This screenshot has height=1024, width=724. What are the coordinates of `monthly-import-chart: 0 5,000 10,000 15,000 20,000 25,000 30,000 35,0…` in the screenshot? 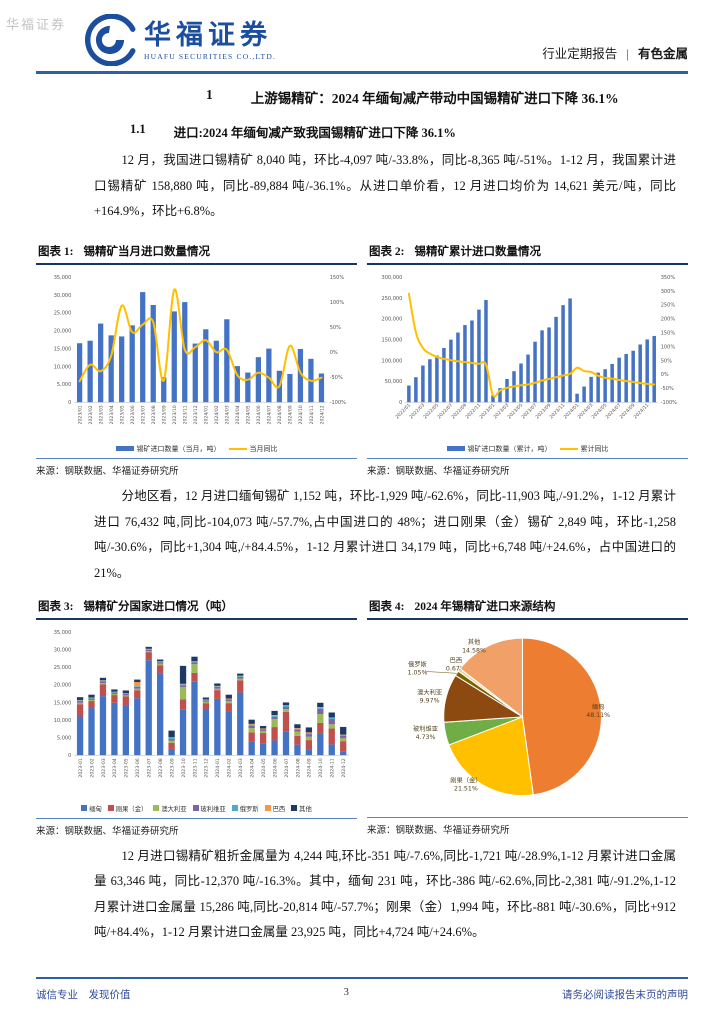 It's located at (200, 349).